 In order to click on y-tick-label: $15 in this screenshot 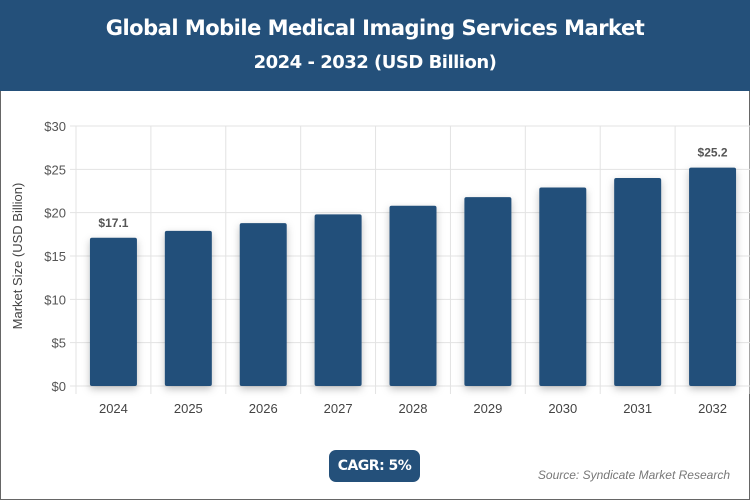, I will do `click(55, 256)`.